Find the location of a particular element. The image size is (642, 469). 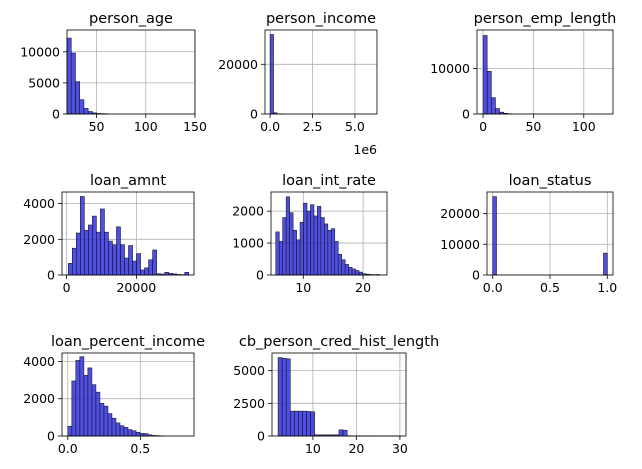

subplot-loan-amnt: loan_amnt 0 20000 0 2000 4000 is located at coordinates (109, 234).